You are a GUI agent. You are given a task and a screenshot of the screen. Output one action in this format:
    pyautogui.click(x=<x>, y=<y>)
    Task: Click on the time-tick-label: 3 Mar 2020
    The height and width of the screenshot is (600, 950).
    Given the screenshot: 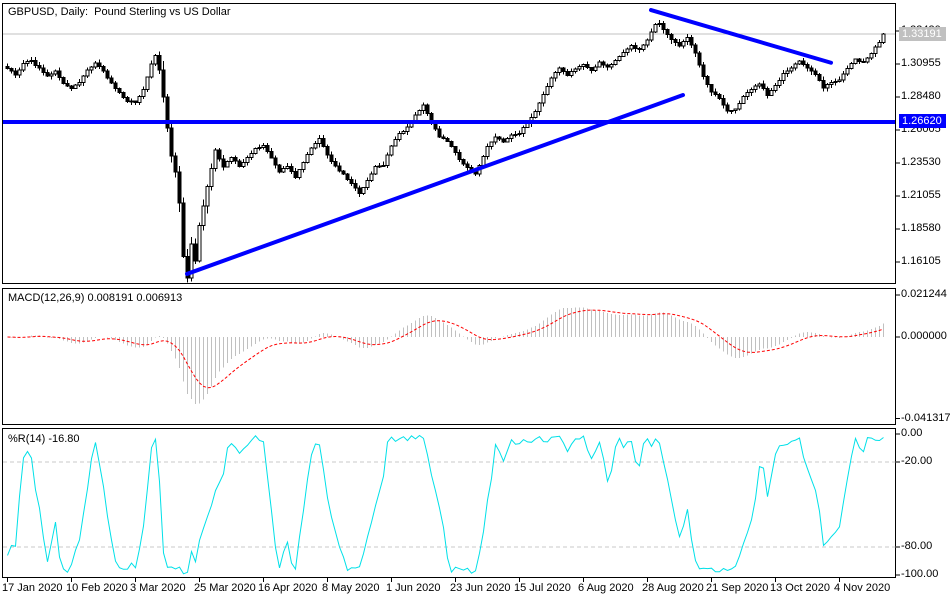 What is the action you would take?
    pyautogui.click(x=158, y=588)
    